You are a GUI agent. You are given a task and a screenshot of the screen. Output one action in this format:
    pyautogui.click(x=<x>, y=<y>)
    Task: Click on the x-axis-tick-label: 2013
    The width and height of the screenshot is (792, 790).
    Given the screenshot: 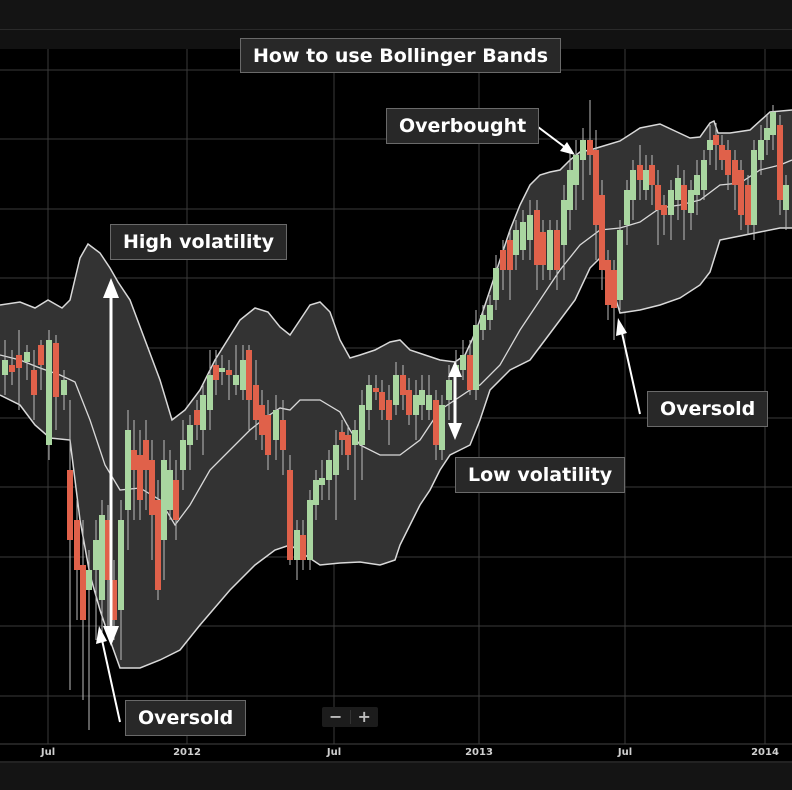 What is the action you would take?
    pyautogui.click(x=479, y=752)
    